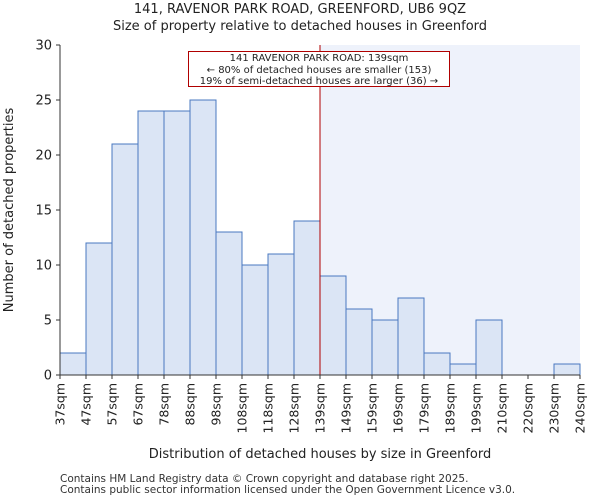  I want to click on annotation-line-1: 141 RAVENOR PARK ROAD: 139sqm, so click(319, 58).